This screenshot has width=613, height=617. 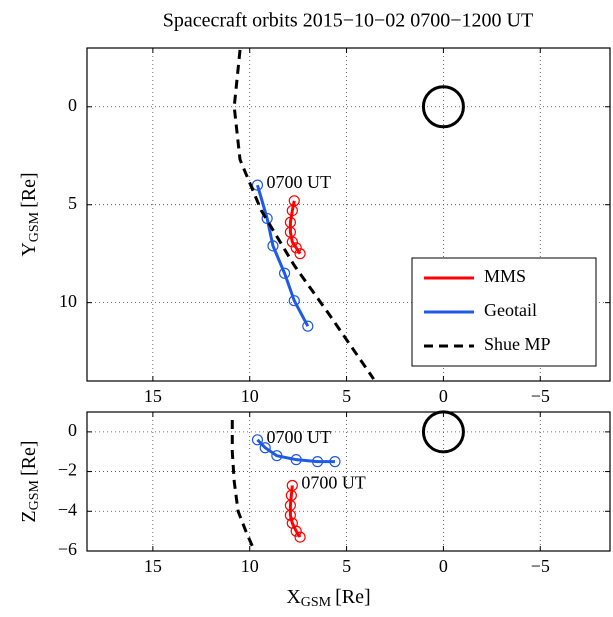 I want to click on earth, so click(x=443, y=107).